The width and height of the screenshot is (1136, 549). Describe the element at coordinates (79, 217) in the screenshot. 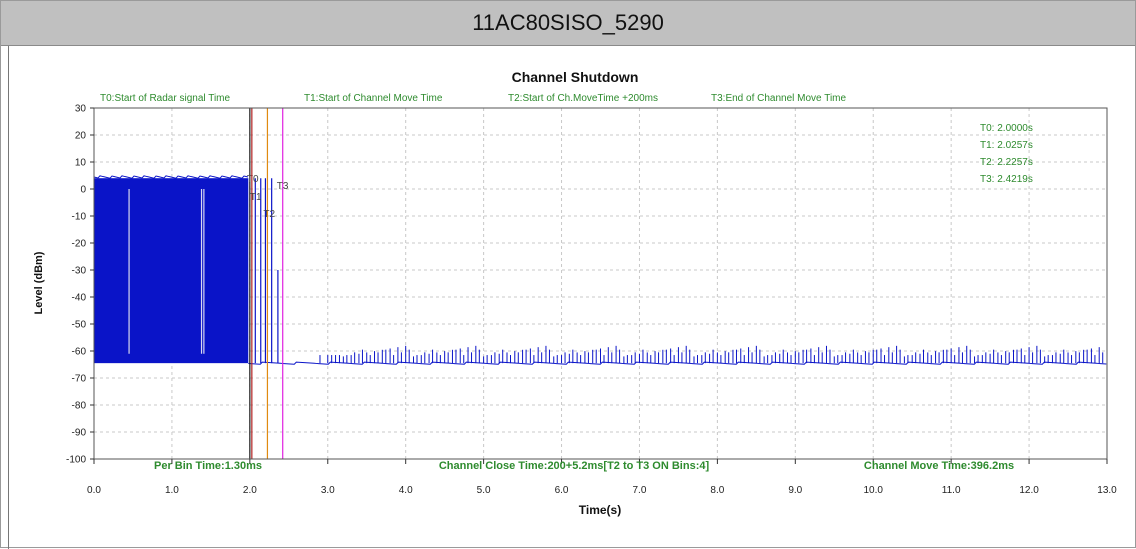

I see `y-tick-label: -10` at that location.